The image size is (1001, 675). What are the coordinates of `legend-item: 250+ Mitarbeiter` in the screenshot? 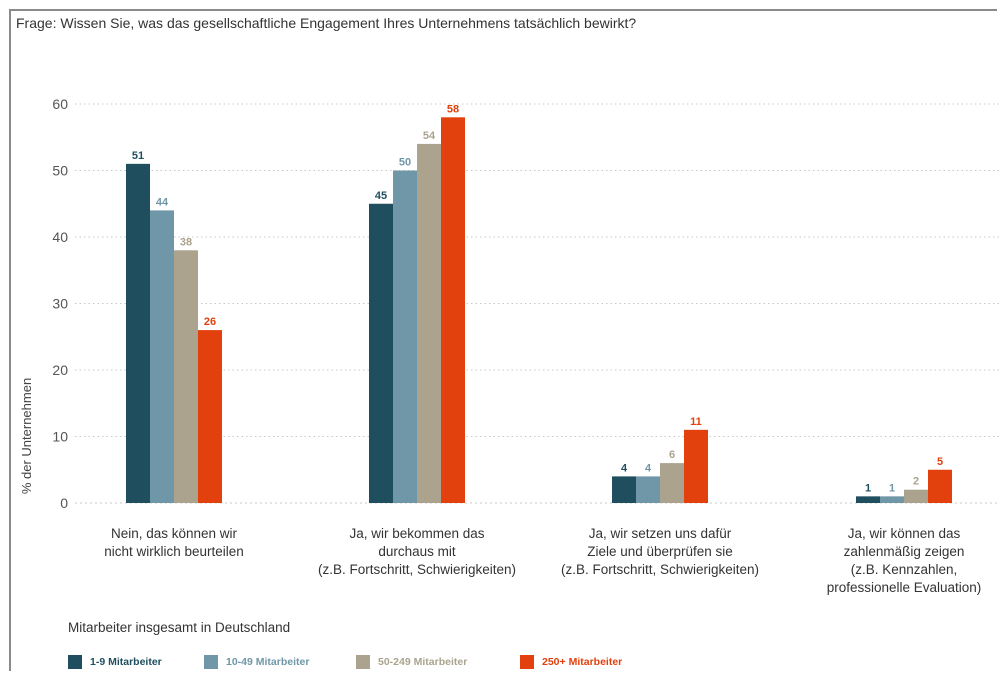 It's located at (571, 662).